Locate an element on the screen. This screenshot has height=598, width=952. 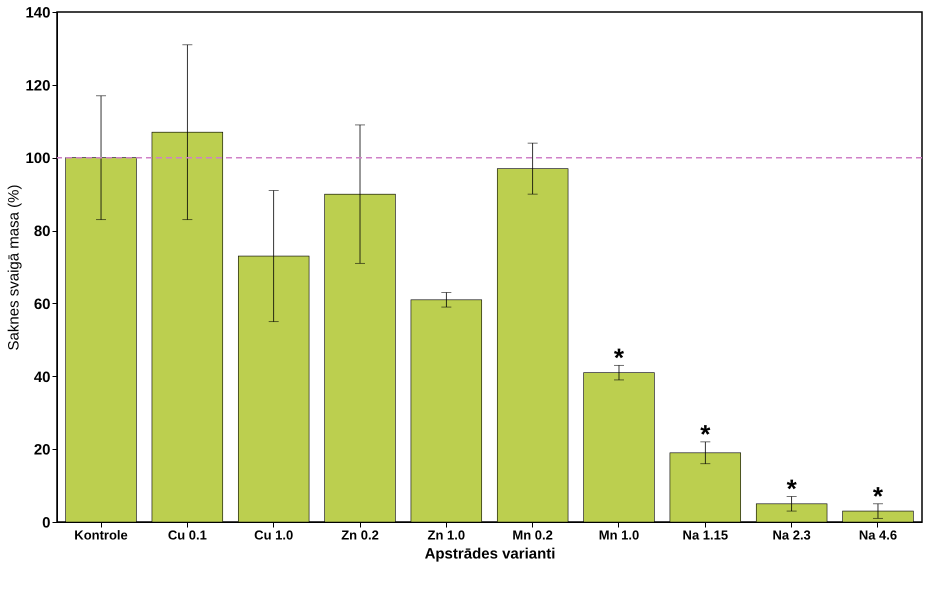
x-tick-label: Na 1.15 is located at coordinates (705, 535).